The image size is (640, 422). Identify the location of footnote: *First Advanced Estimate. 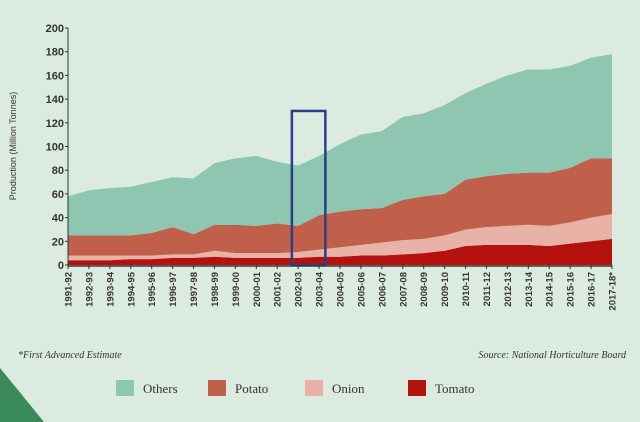
(70, 355).